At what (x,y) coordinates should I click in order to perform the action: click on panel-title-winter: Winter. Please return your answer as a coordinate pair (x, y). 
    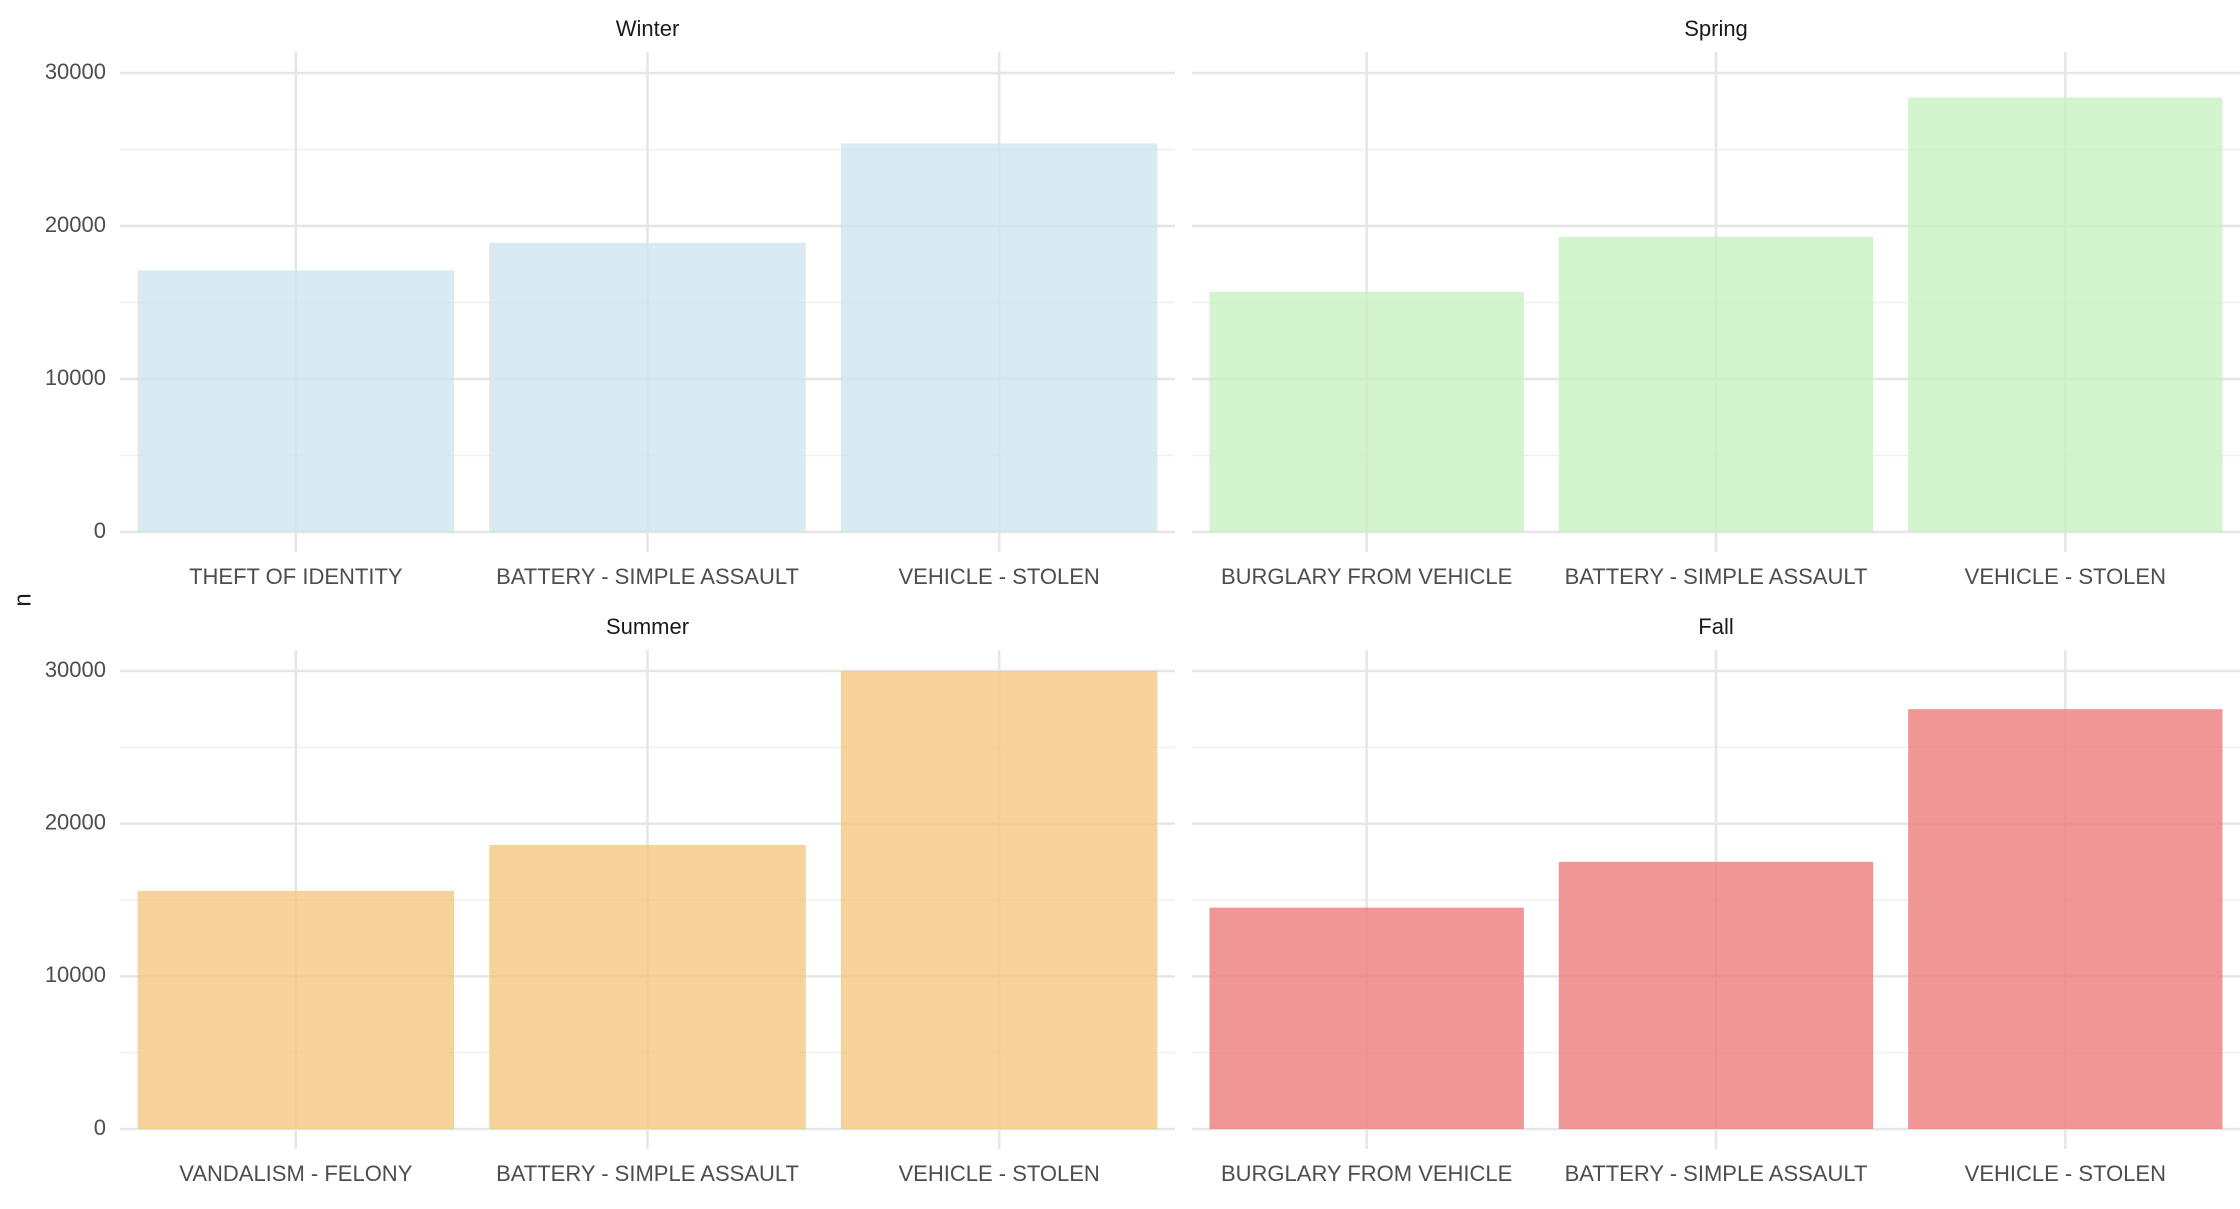
    Looking at the image, I should click on (648, 28).